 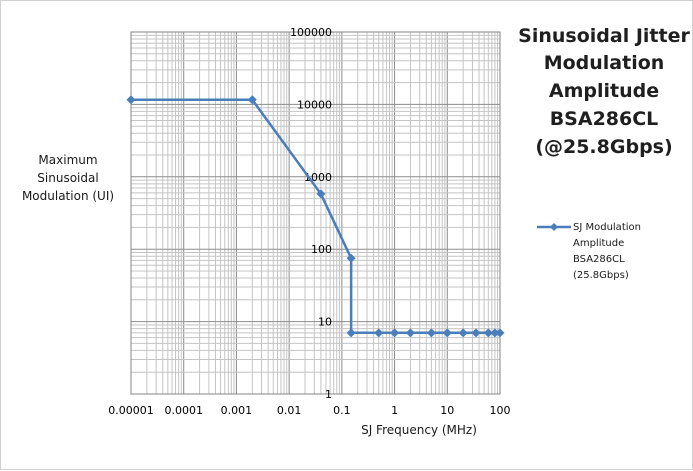 What do you see at coordinates (311, 32) in the screenshot?
I see `y-tick-label: 100000` at bounding box center [311, 32].